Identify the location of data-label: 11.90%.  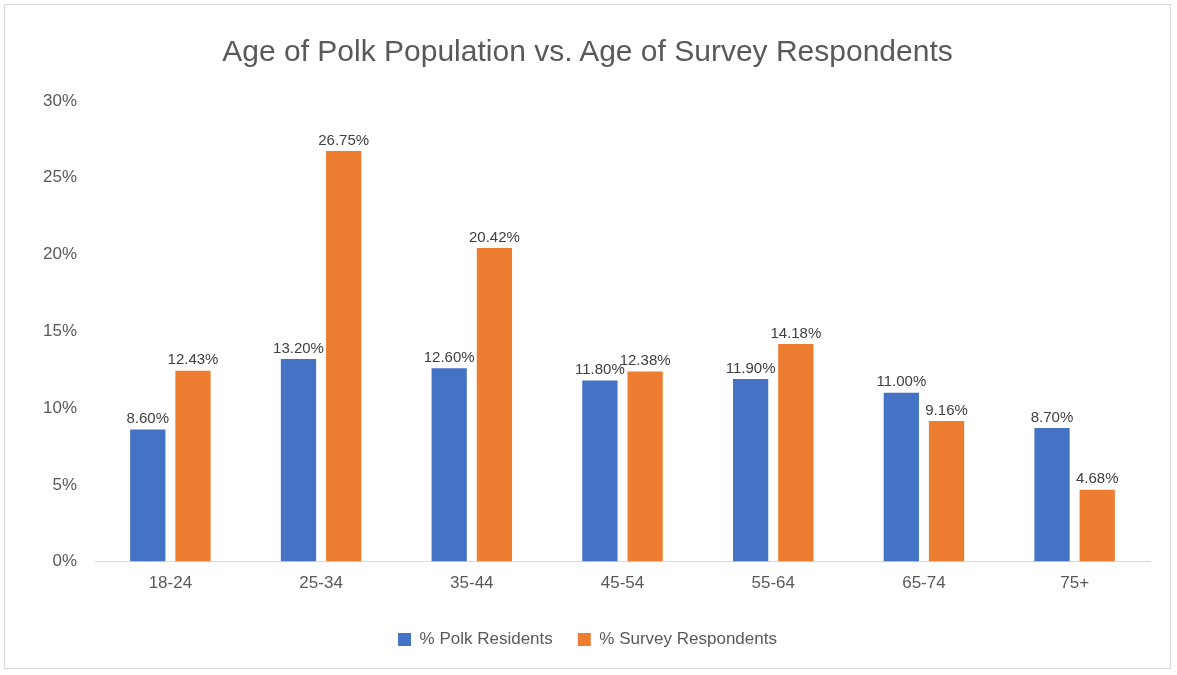
(750, 367).